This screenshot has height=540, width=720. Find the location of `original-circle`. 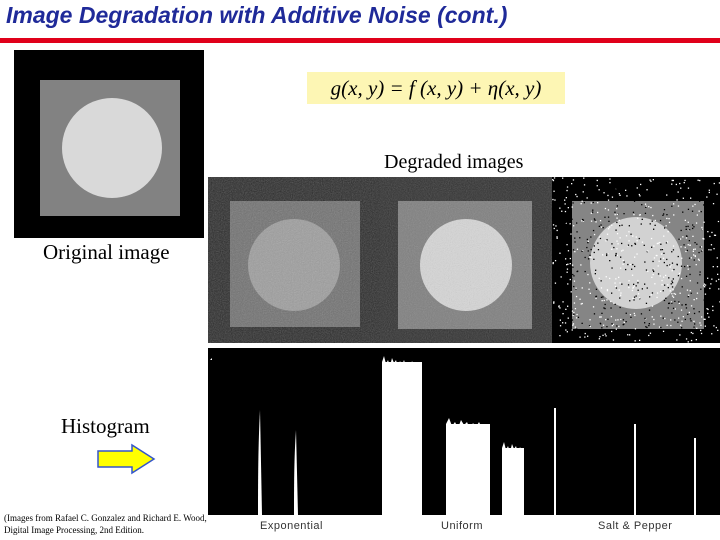

original-circle is located at coordinates (112, 148).